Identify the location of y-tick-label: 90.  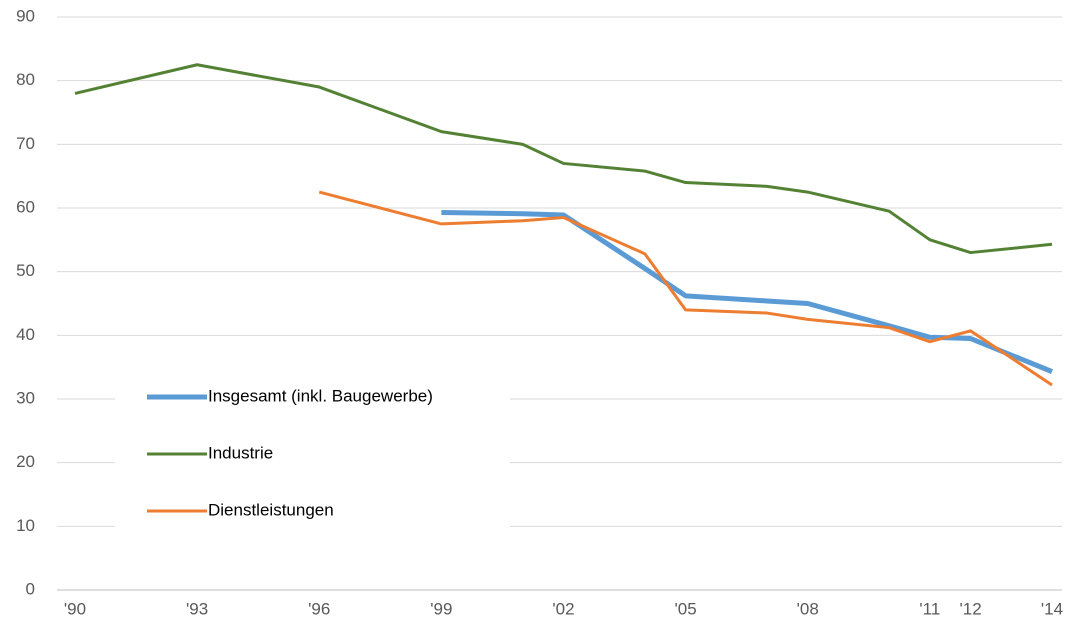
(25, 15).